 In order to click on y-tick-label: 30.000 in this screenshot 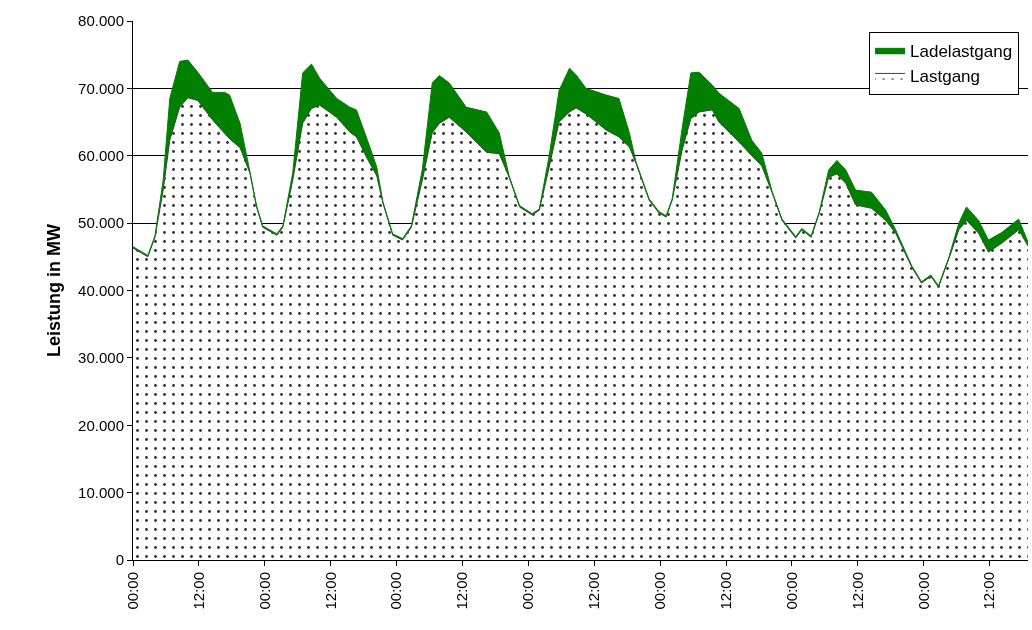, I will do `click(101, 358)`.